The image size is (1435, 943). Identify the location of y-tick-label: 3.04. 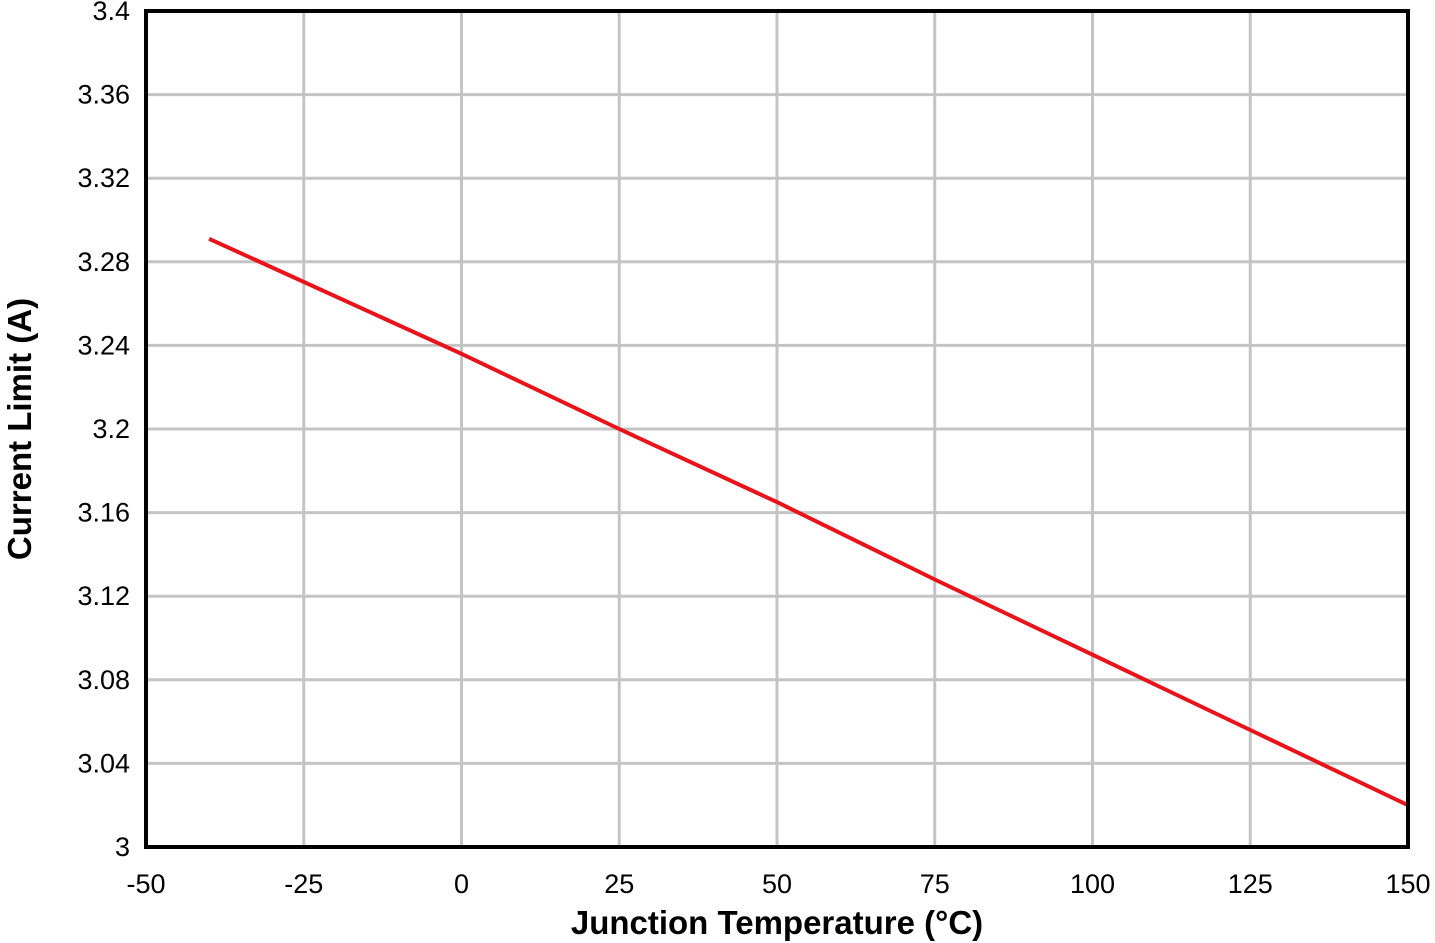
(103, 763).